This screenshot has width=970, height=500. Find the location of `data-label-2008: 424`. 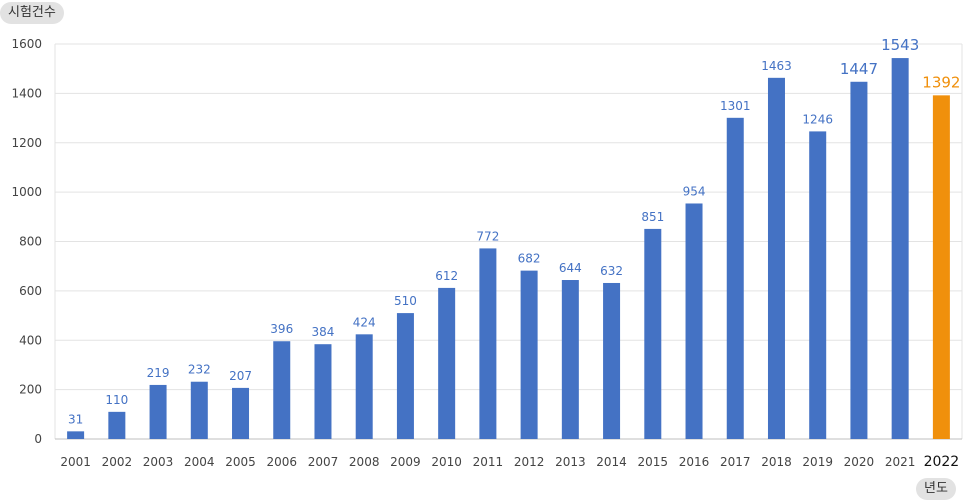

data-label-2008: 424 is located at coordinates (364, 322).